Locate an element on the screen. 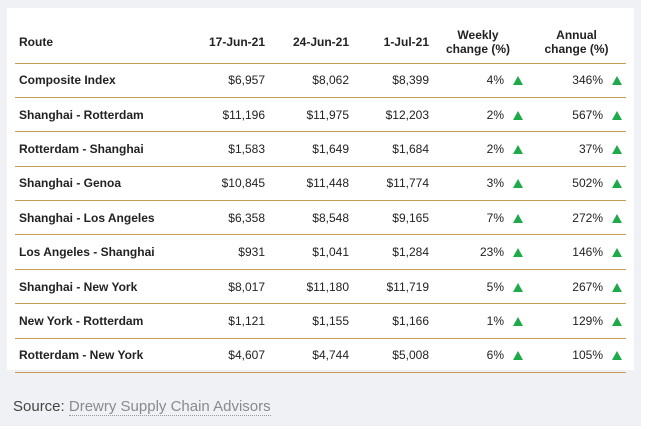  annual-change-cell: 267% is located at coordinates (576, 287).